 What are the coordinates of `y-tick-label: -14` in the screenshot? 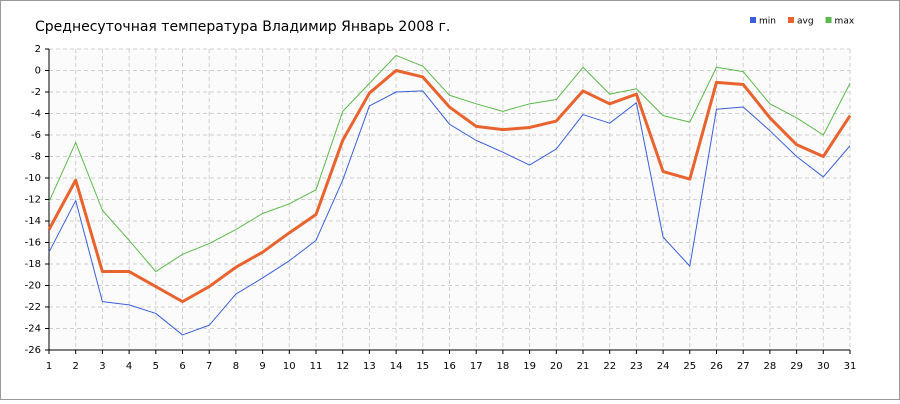 It's located at (33, 221).